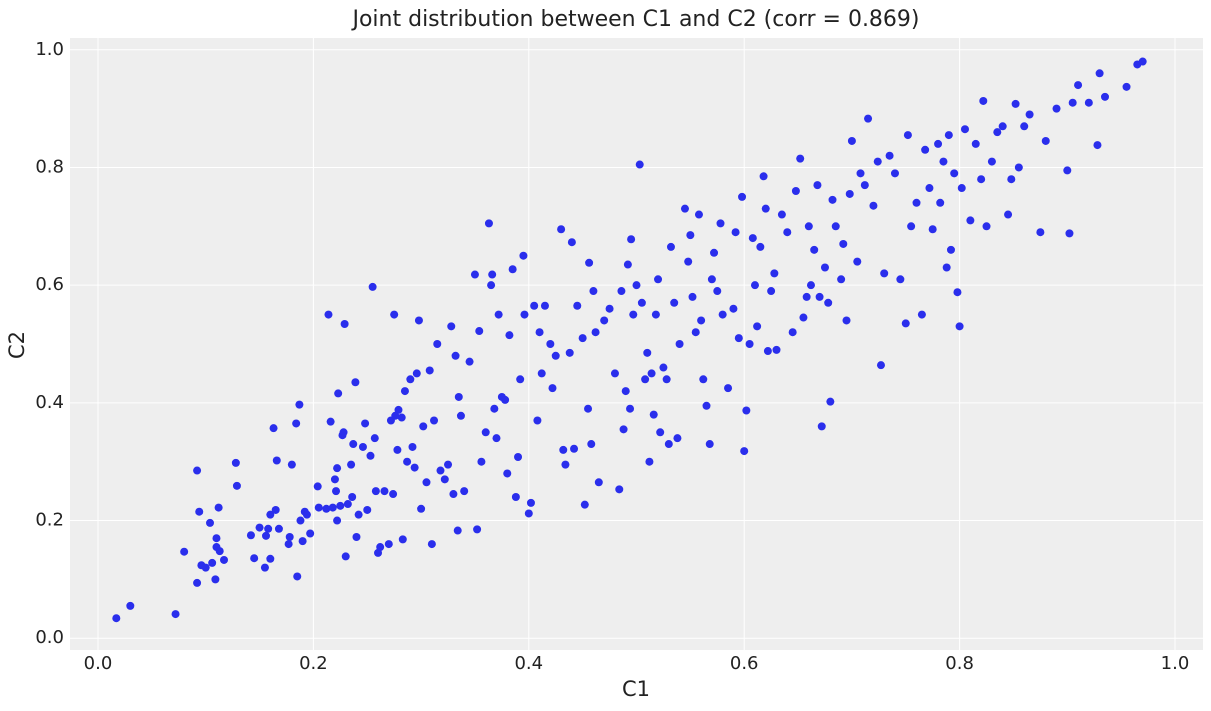 The height and width of the screenshot is (711, 1211). Describe the element at coordinates (49, 49) in the screenshot. I see `y-tick-label: 1.0` at that location.